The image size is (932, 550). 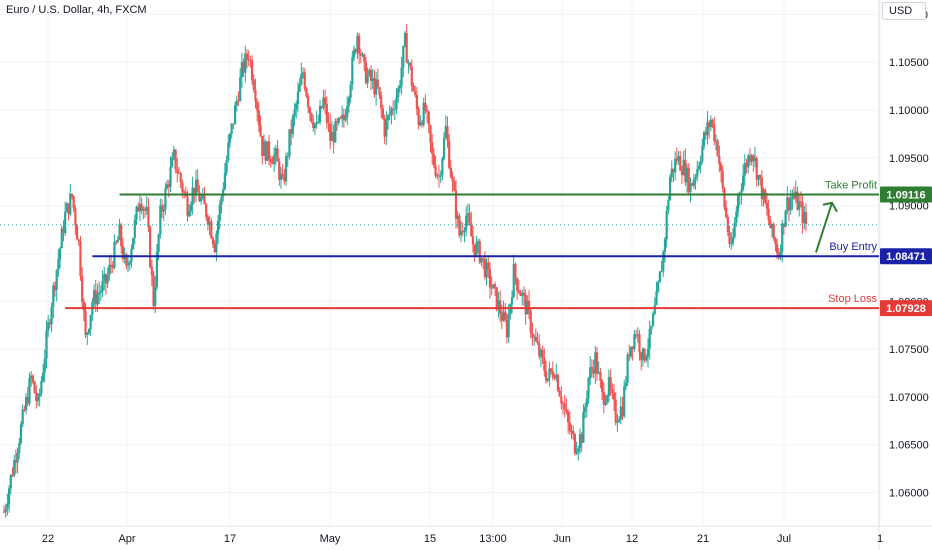 I want to click on y-tick-label: 1.06500, so click(x=909, y=446).